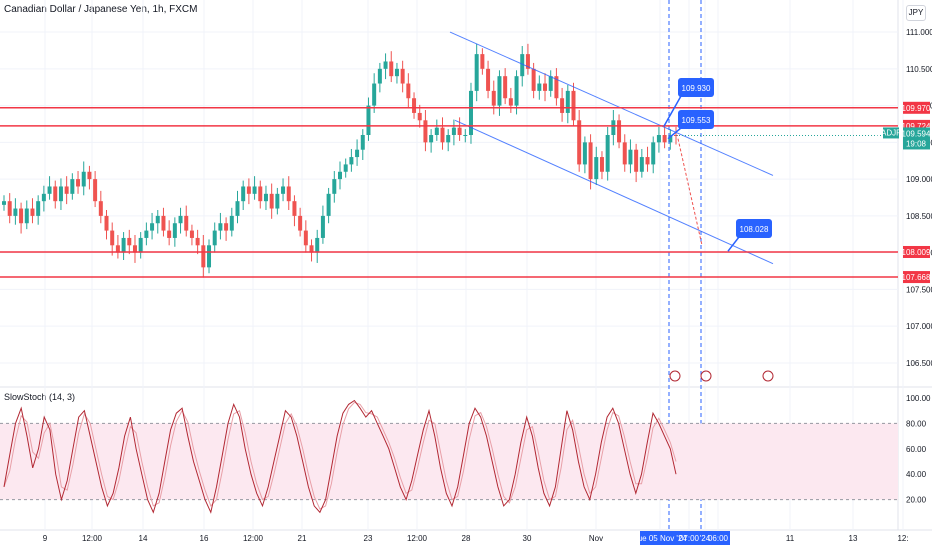 Image resolution: width=932 pixels, height=550 pixels. What do you see at coordinates (916, 138) in the screenshot?
I see `current-price-tag` at bounding box center [916, 138].